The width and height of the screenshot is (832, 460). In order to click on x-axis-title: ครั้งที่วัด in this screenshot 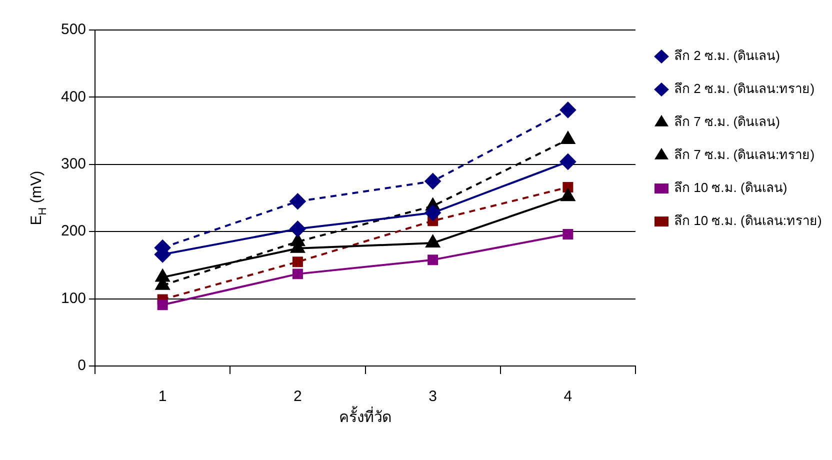, I will do `click(365, 416)`.